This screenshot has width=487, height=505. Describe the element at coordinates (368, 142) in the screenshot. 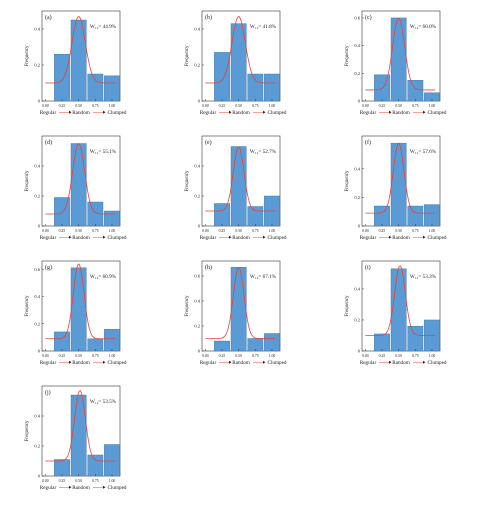

I see `panel-label: (f)` at that location.